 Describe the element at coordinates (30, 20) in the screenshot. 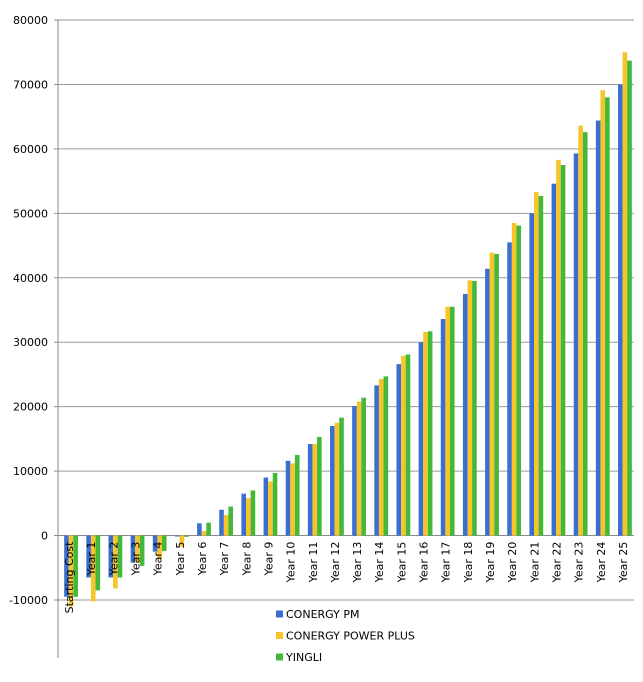

I see `y-tick-label: 80000` at that location.